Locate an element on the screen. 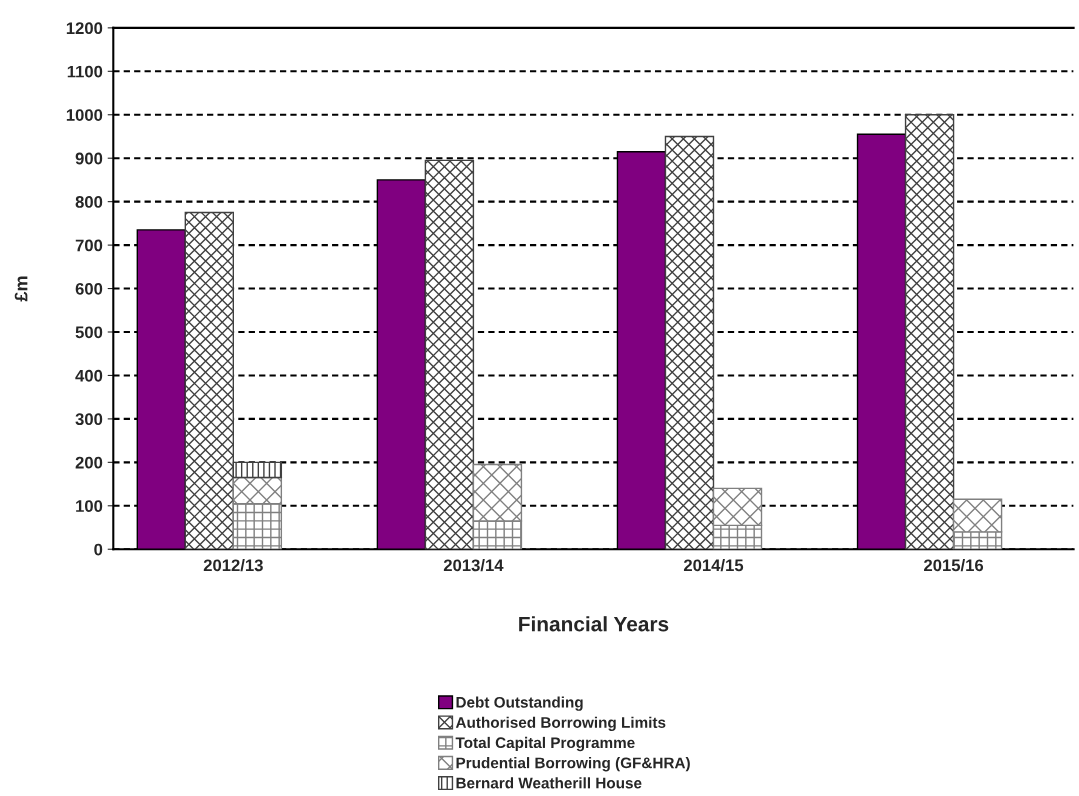 Image resolution: width=1079 pixels, height=796 pixels. x-tick-label: 2013/14 is located at coordinates (473, 565).